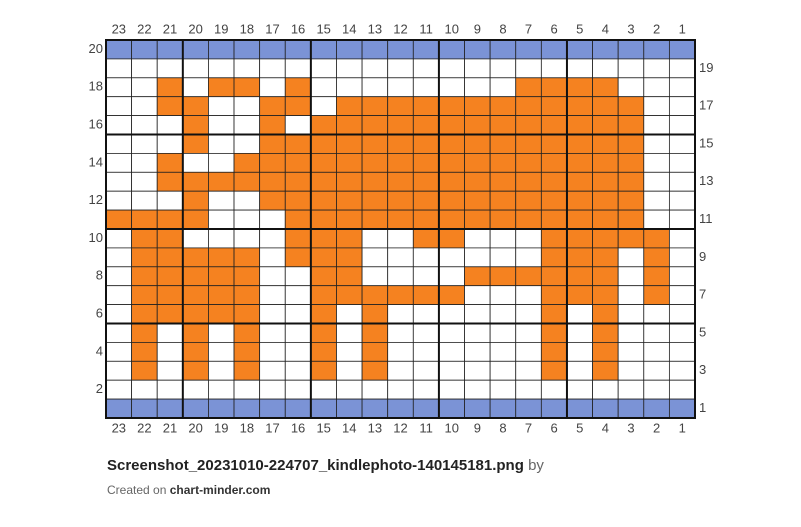 The width and height of the screenshot is (801, 527). What do you see at coordinates (528, 28) in the screenshot?
I see `column-label: 7` at bounding box center [528, 28].